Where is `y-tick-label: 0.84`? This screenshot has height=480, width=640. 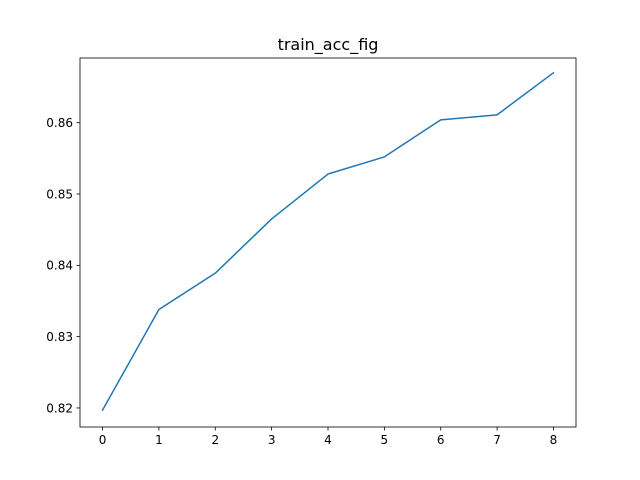
y-tick-label: 0.84 is located at coordinates (59, 266).